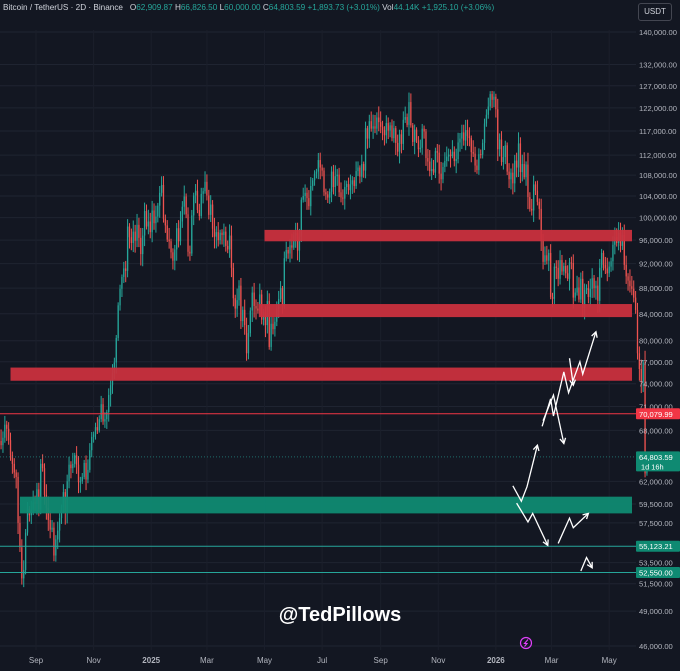 Image resolution: width=680 pixels, height=671 pixels. I want to click on pullback-arrow, so click(571, 372).